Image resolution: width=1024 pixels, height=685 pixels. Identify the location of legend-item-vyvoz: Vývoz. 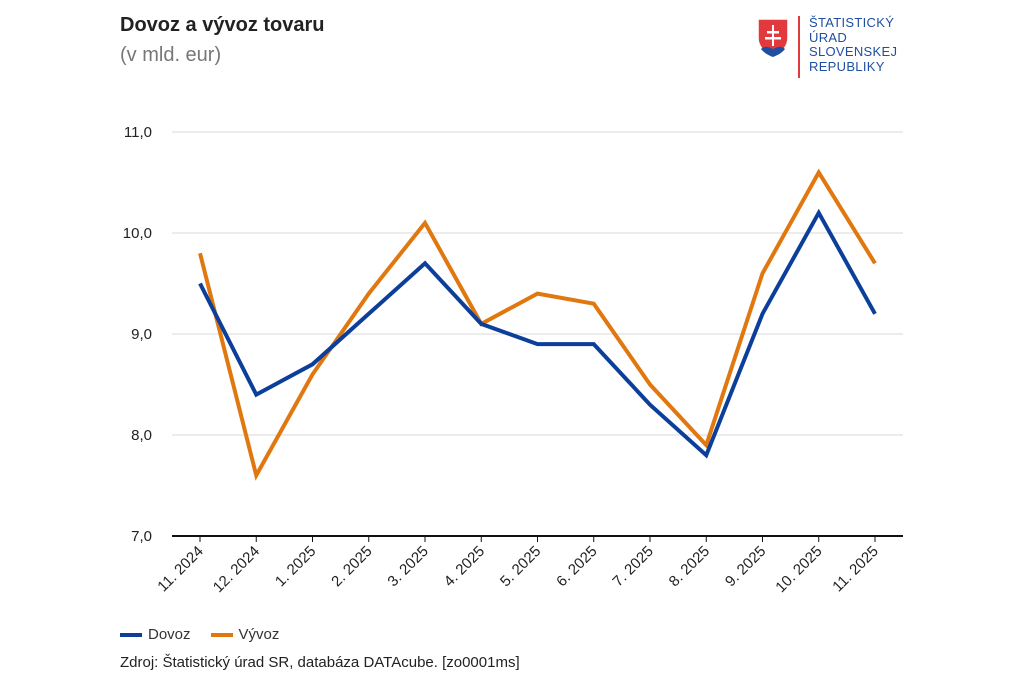
(245, 634).